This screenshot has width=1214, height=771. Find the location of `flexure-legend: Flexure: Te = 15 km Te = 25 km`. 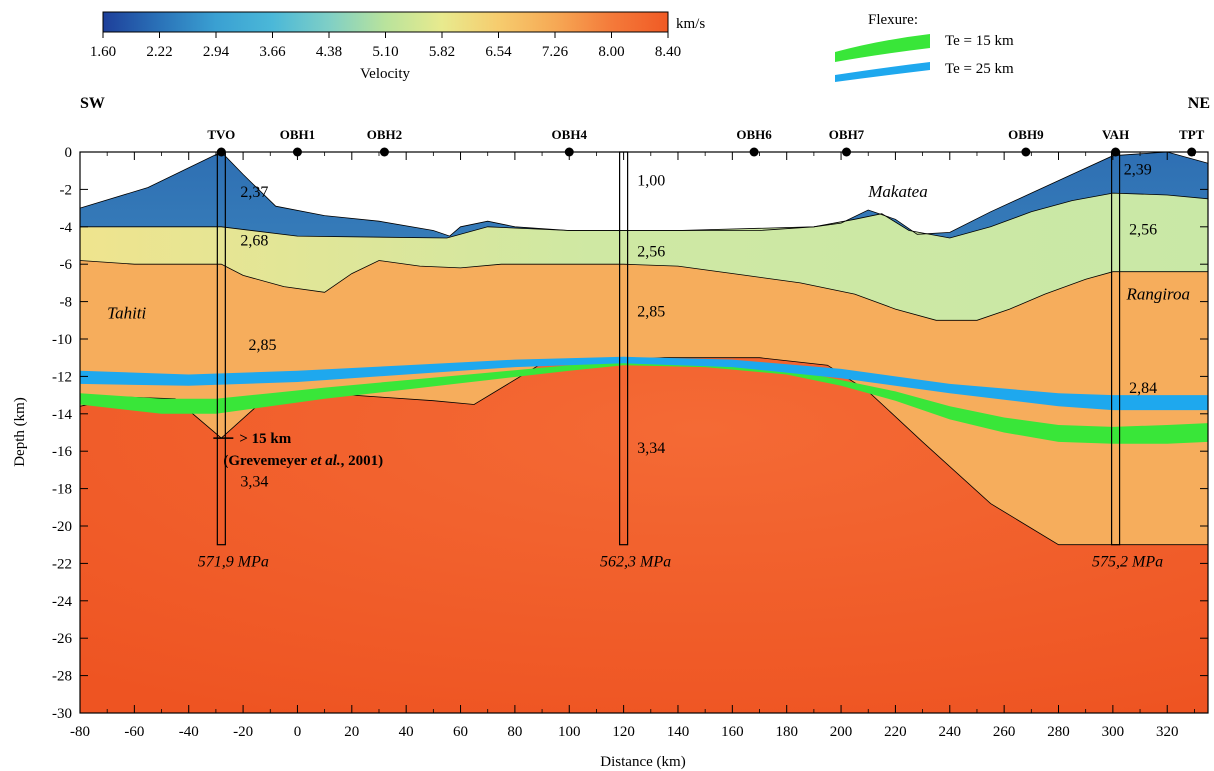

flexure-legend: Flexure: Te = 15 km Te = 25 km is located at coordinates (924, 47).